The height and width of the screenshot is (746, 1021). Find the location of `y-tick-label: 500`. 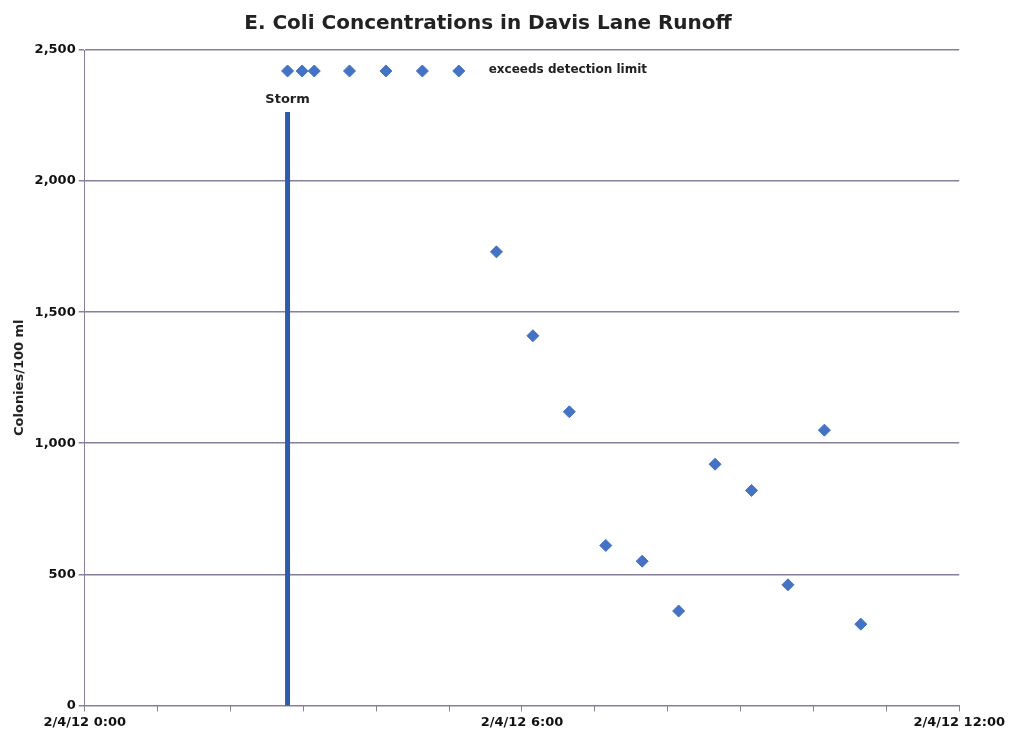

y-tick-label: 500 is located at coordinates (62, 573).